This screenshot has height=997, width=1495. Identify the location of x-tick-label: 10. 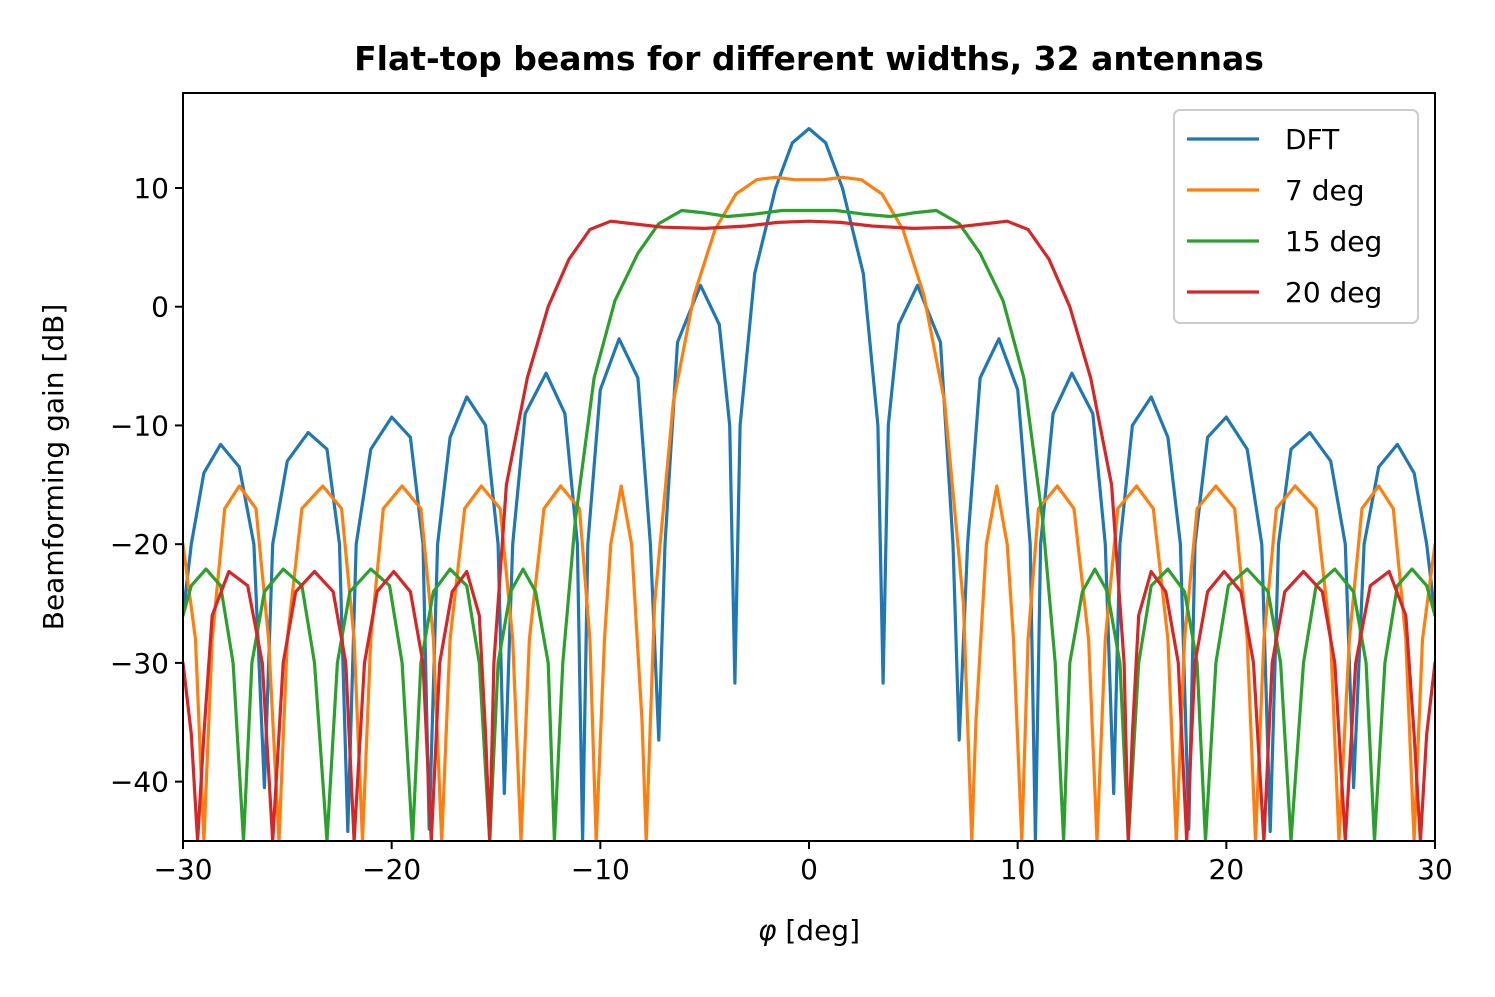
(1018, 869).